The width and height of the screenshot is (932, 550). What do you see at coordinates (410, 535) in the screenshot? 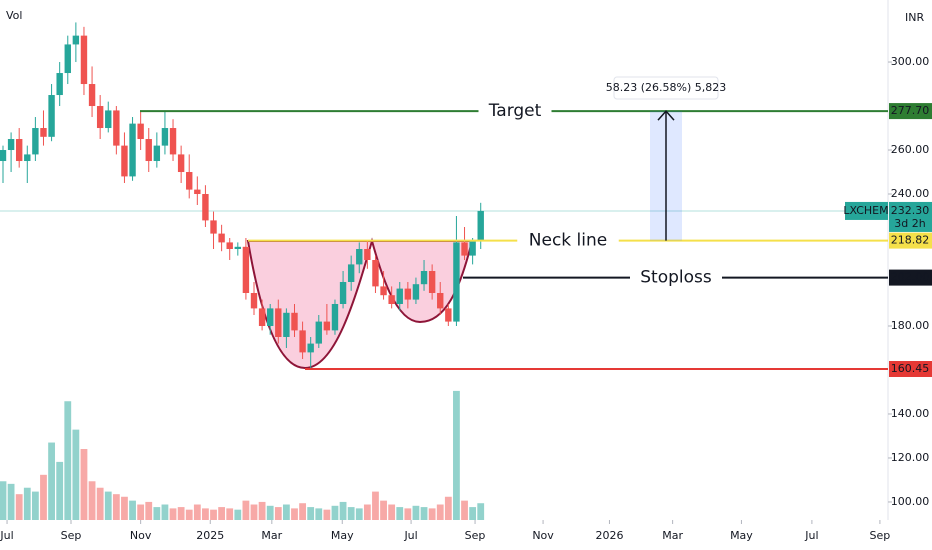
I see `x-tick-label: Jul` at bounding box center [410, 535].